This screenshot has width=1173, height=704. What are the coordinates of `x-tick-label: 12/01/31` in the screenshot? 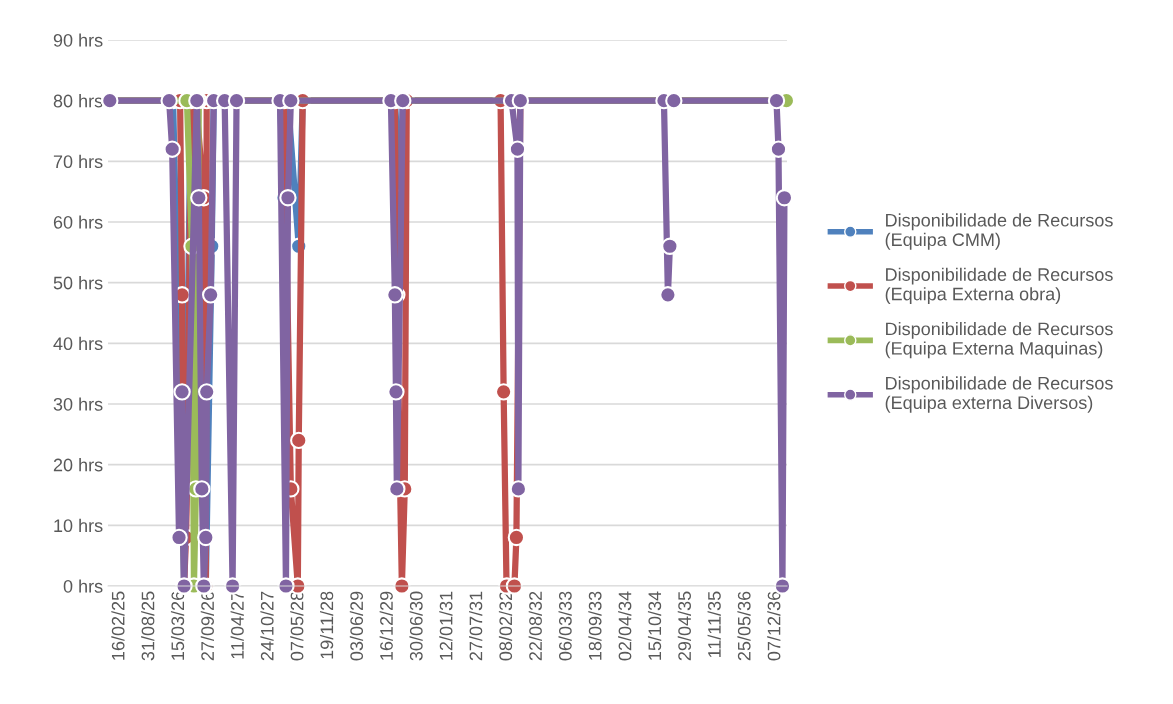 It's located at (446, 625).